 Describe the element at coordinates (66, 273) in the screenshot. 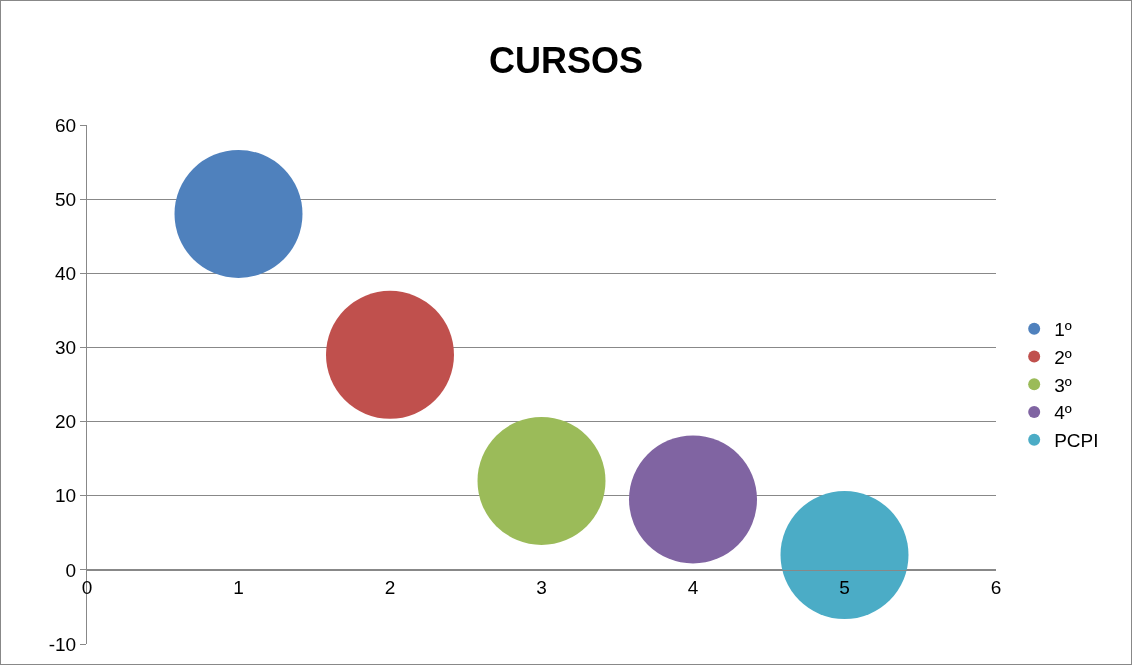

I see `y-tick-label: 40` at that location.